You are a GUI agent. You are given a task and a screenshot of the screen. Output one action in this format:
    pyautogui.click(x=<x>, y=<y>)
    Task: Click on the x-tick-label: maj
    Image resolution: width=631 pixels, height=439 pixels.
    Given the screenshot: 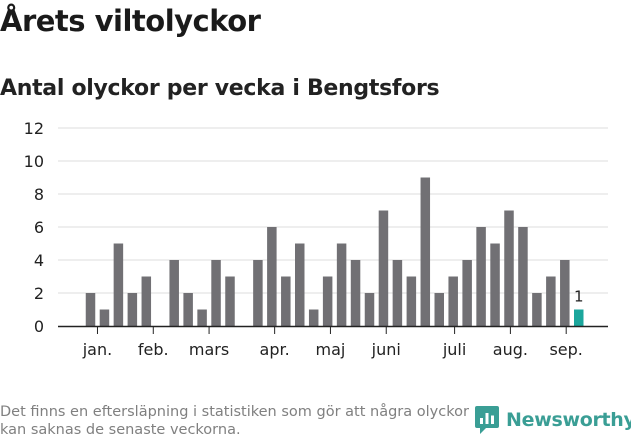 What is the action you would take?
    pyautogui.click(x=331, y=349)
    